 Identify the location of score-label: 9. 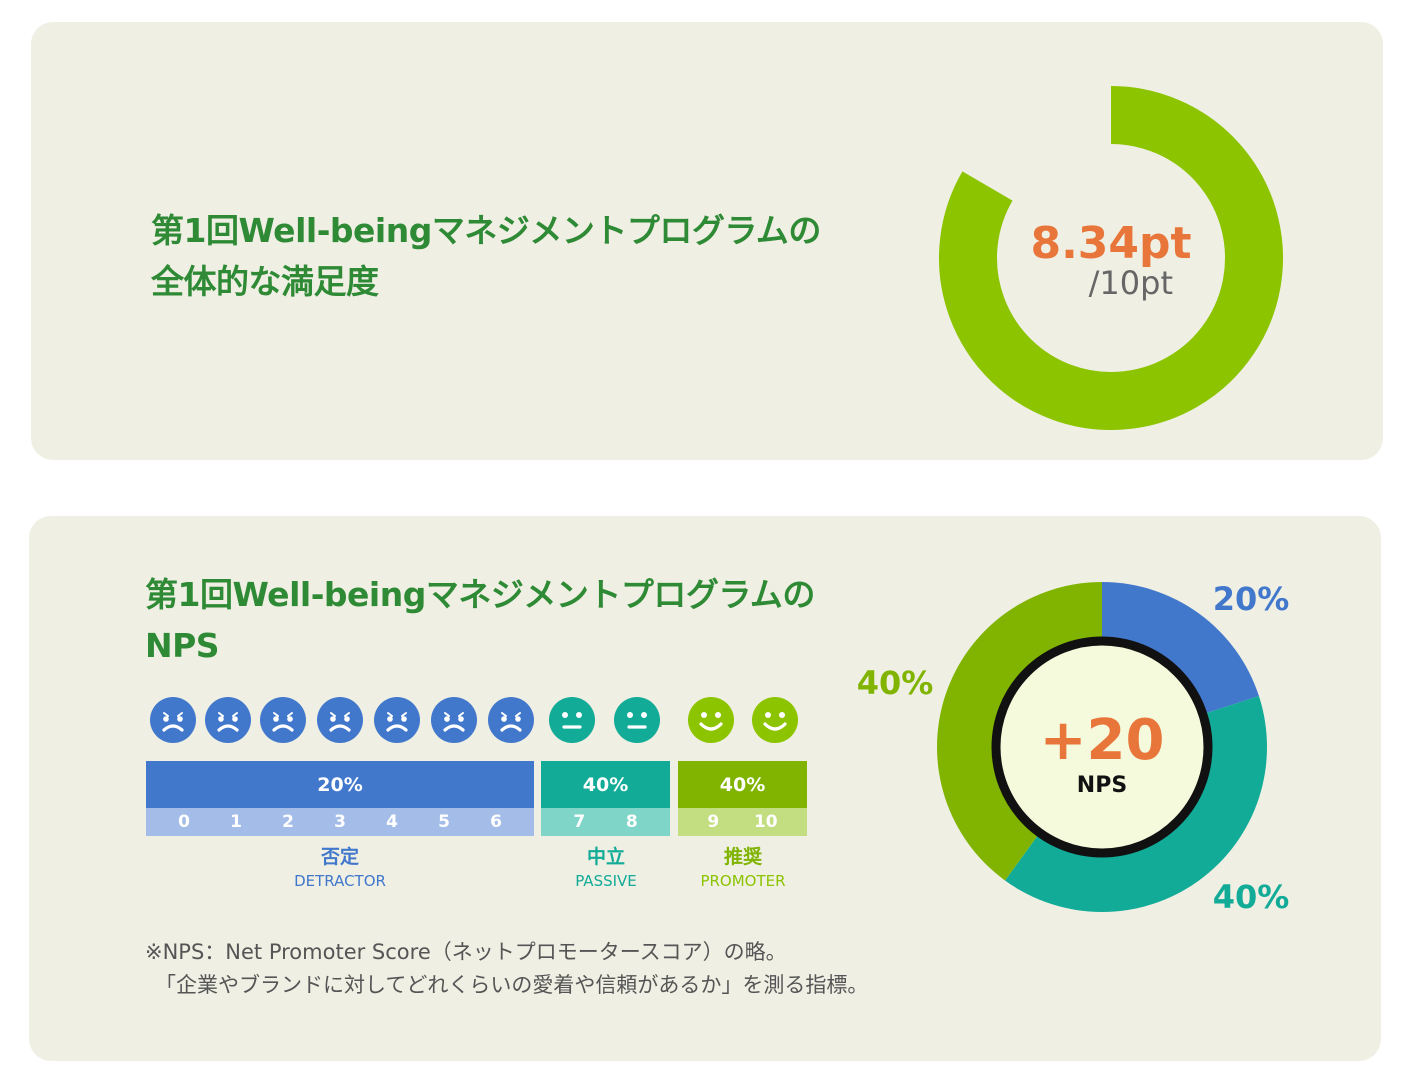
(713, 822).